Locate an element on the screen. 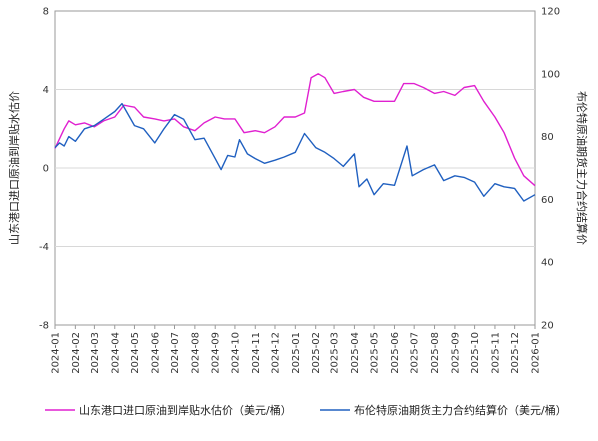 The width and height of the screenshot is (598, 441). x-tick-label: 2024-05 is located at coordinates (135, 353).